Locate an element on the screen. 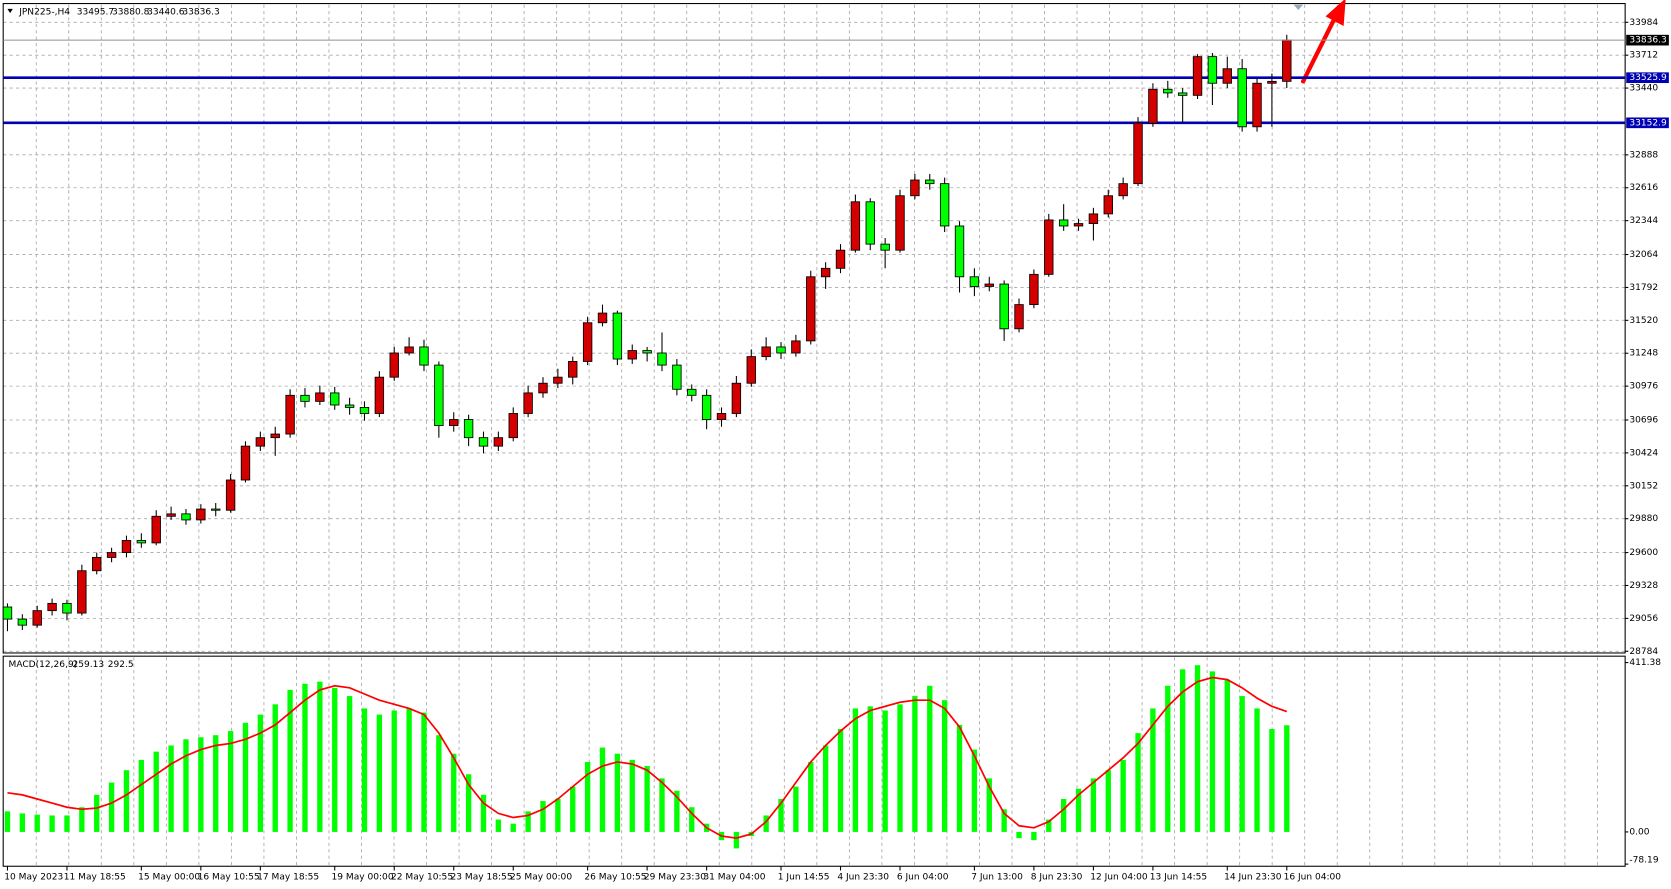 This screenshot has height=889, width=1671. x-tick-label: 16 May 10:55 is located at coordinates (229, 877).